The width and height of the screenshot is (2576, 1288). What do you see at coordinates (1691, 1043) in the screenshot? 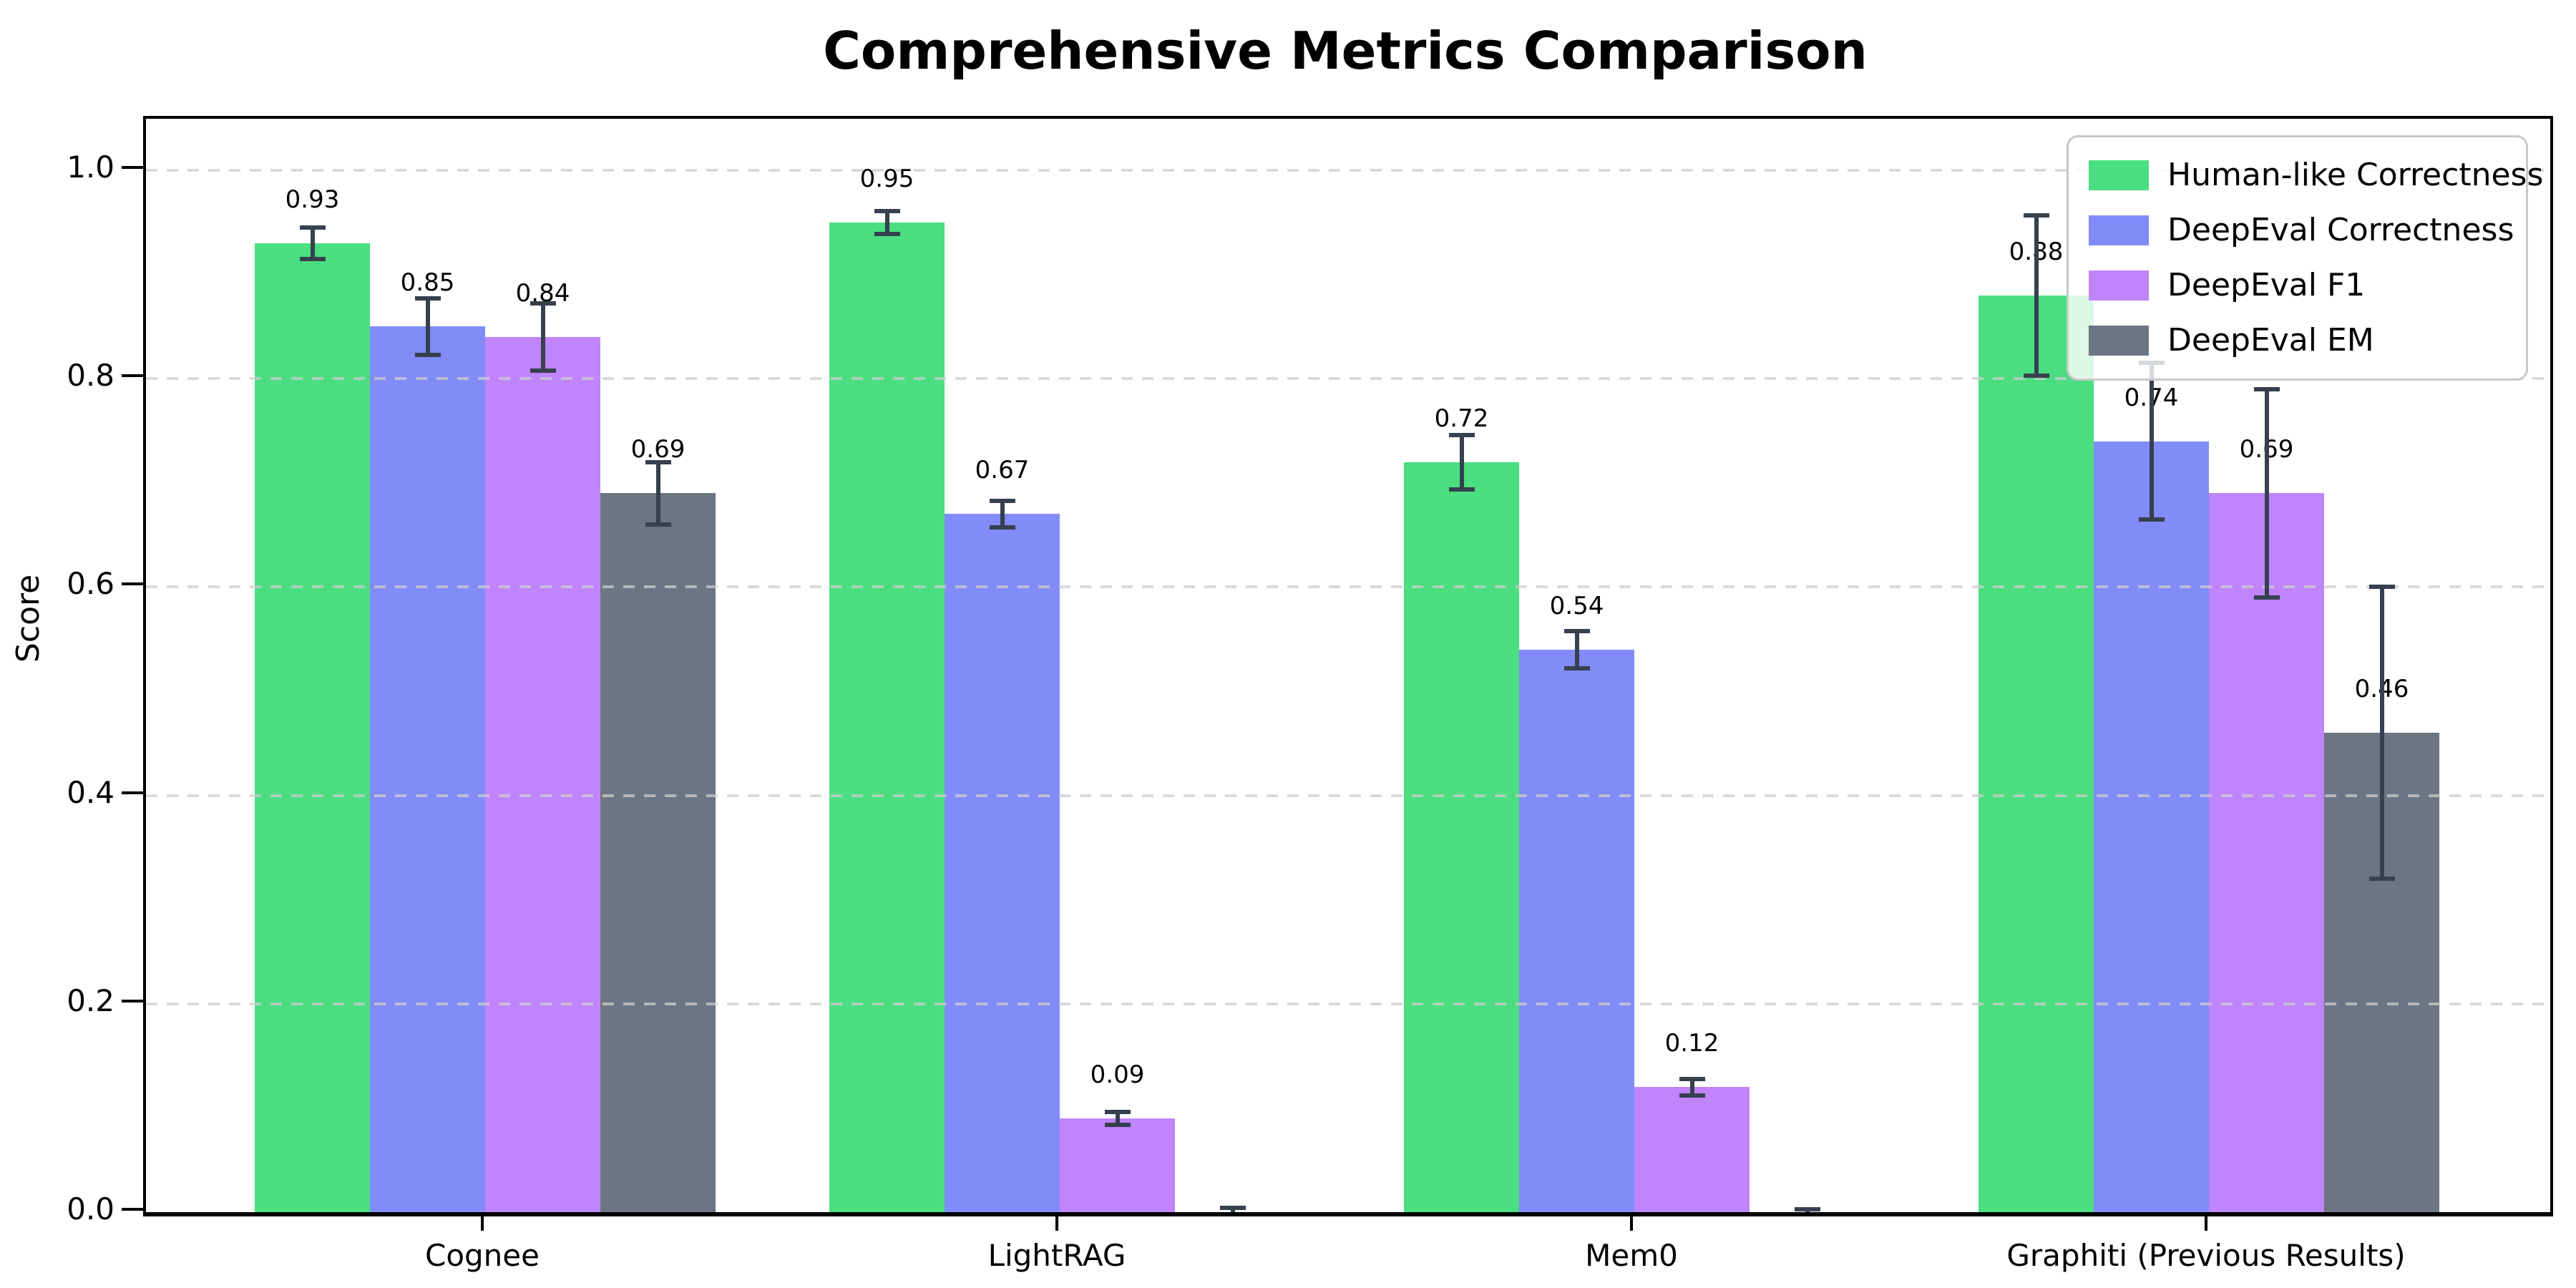
I see `value-label: 0.12` at bounding box center [1691, 1043].